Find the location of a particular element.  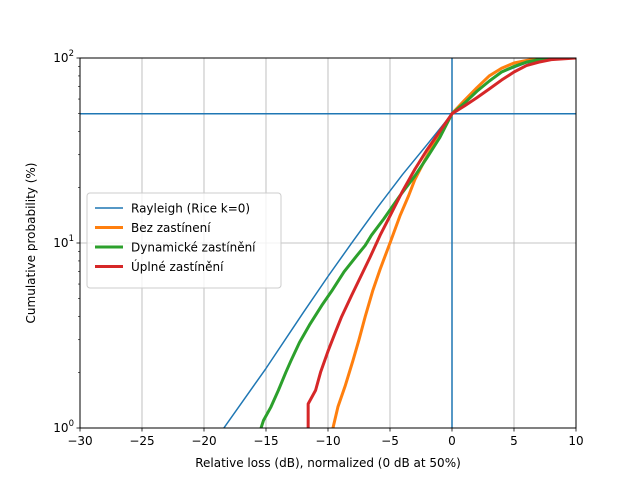

x-tick-label: −30 is located at coordinates (79, 441).